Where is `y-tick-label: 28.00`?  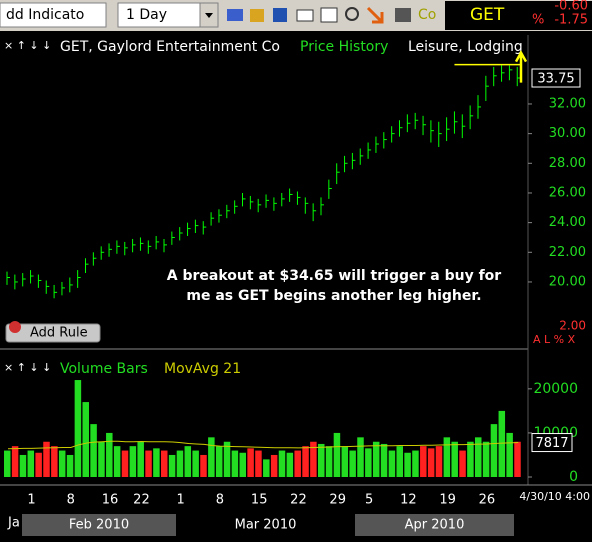 y-tick-label: 28.00 is located at coordinates (567, 163).